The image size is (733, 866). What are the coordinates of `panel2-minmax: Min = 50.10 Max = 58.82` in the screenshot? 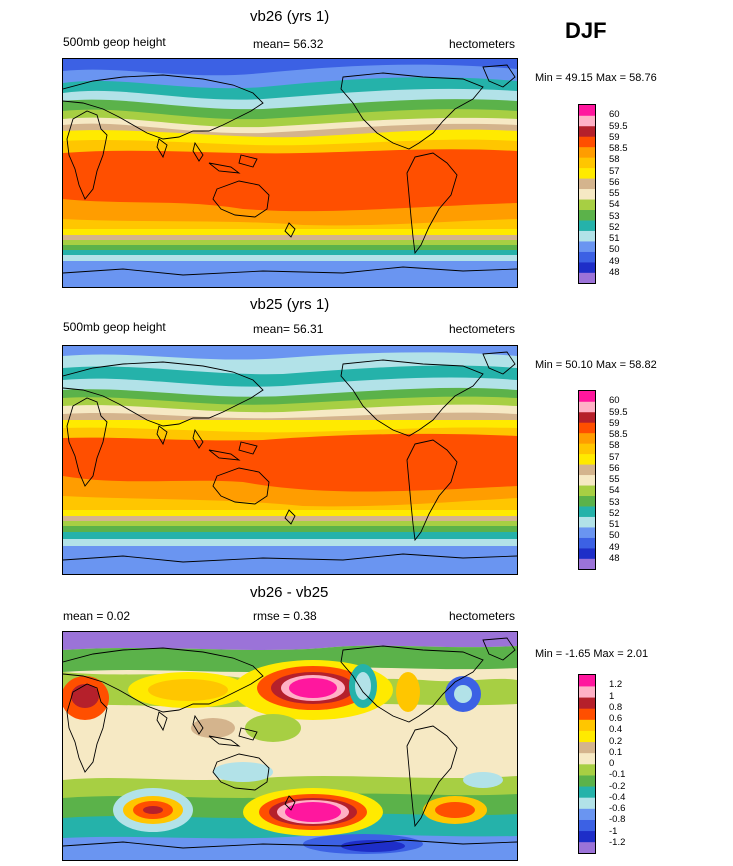 It's located at (596, 365).